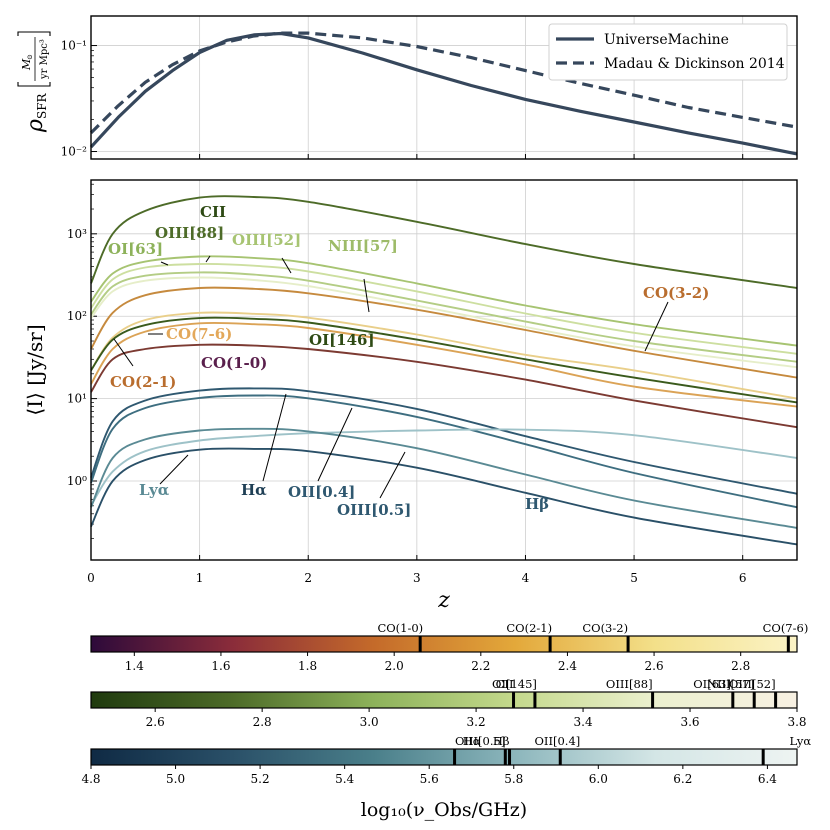 The height and width of the screenshot is (830, 830). I want to click on colorbar-marker-label: CO(1-0), so click(400, 628).